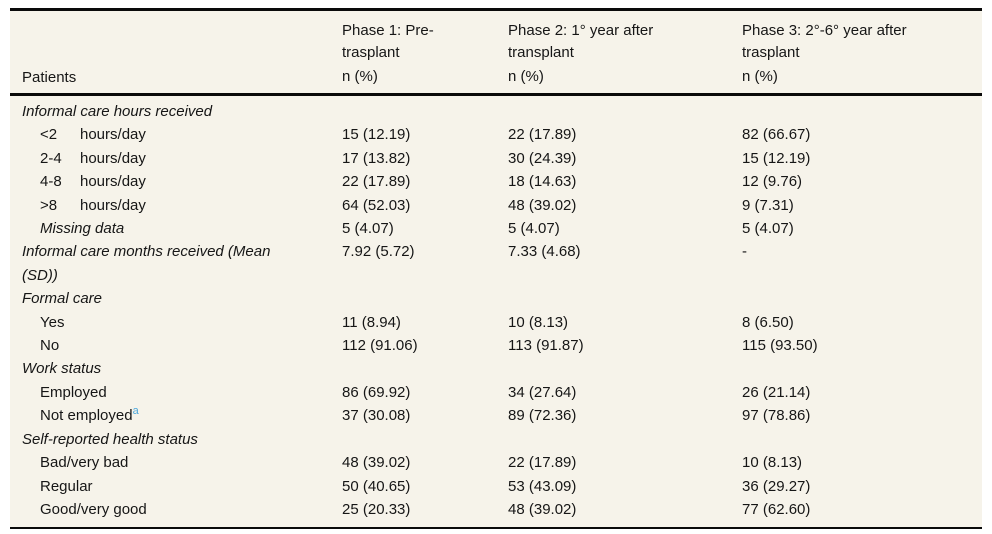  I want to click on cell-value: 82 (66.67), so click(776, 135).